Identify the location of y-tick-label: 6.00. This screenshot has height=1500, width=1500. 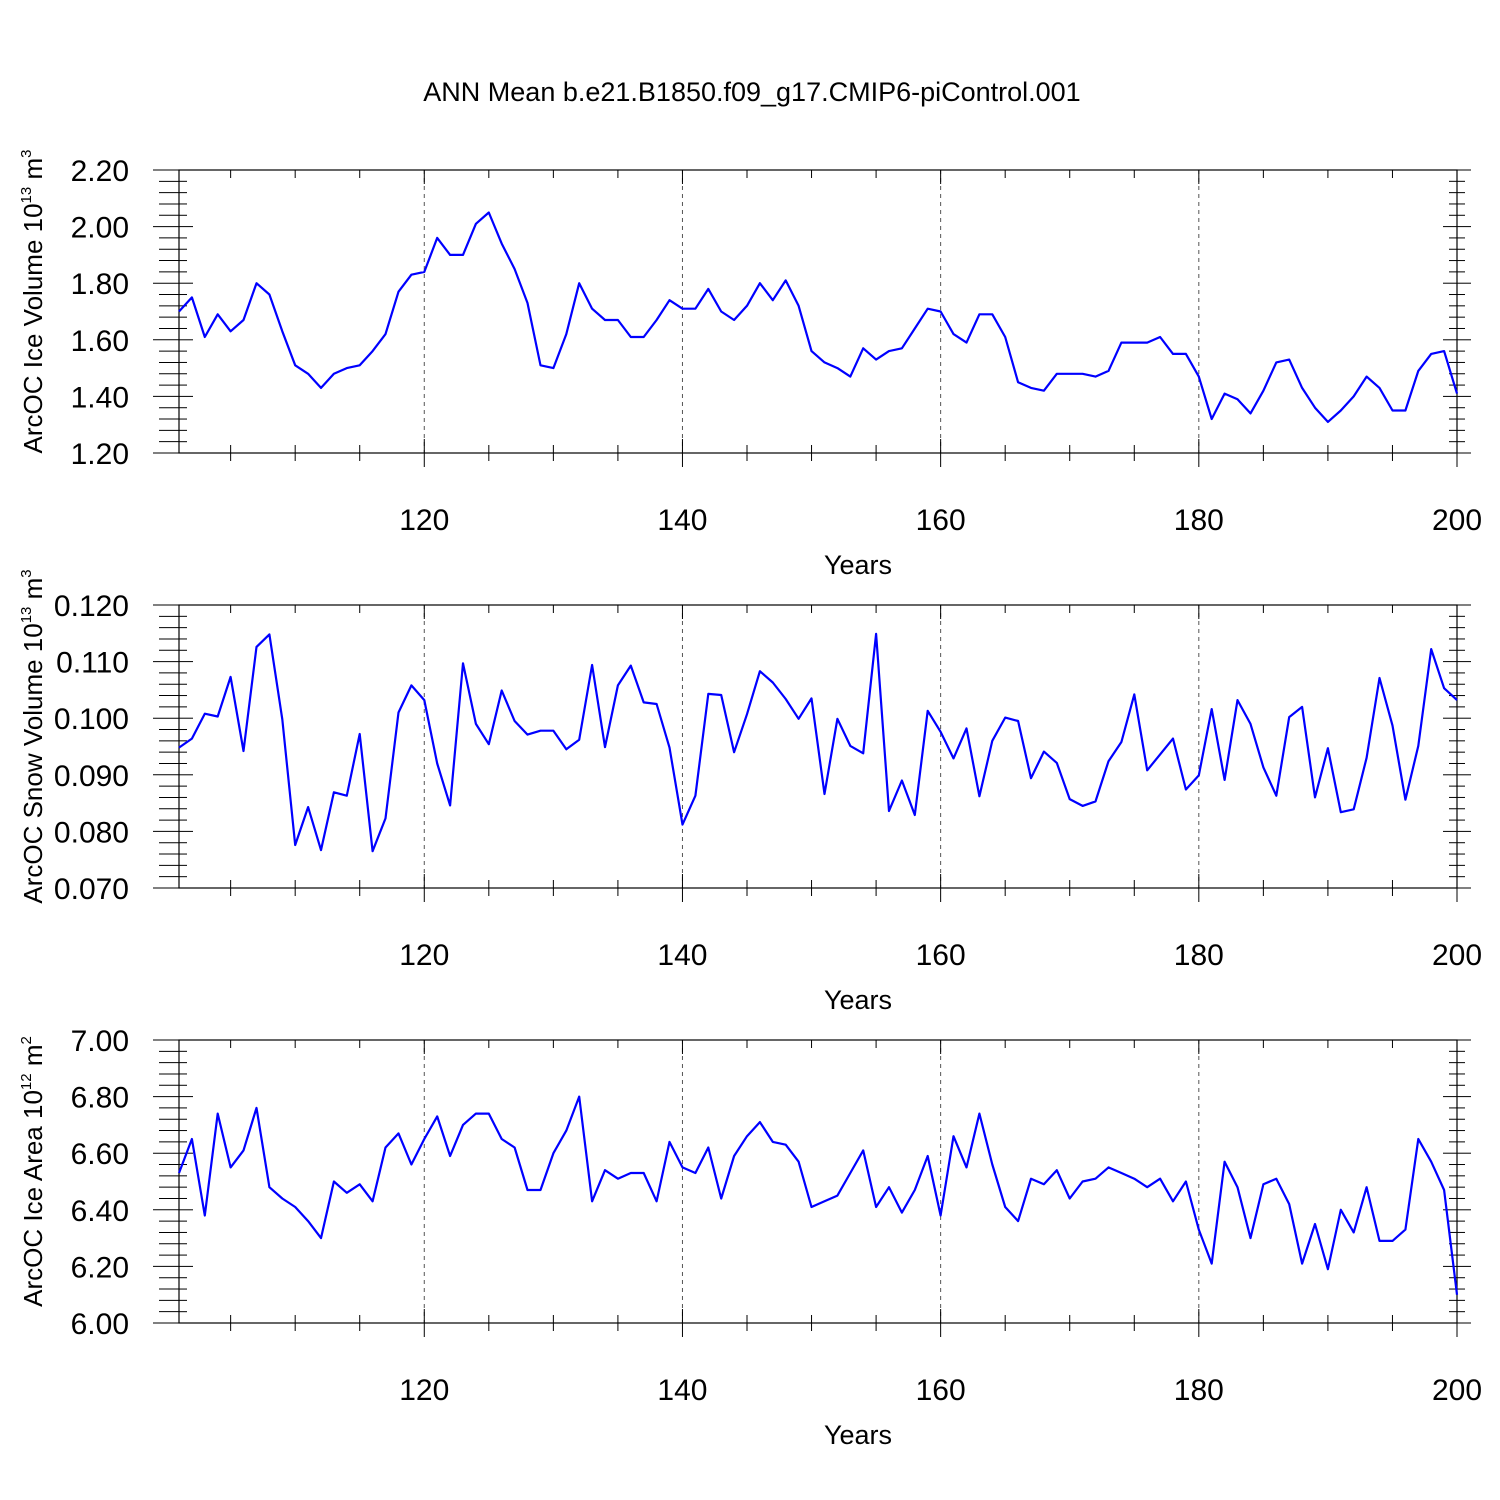
(100, 1324).